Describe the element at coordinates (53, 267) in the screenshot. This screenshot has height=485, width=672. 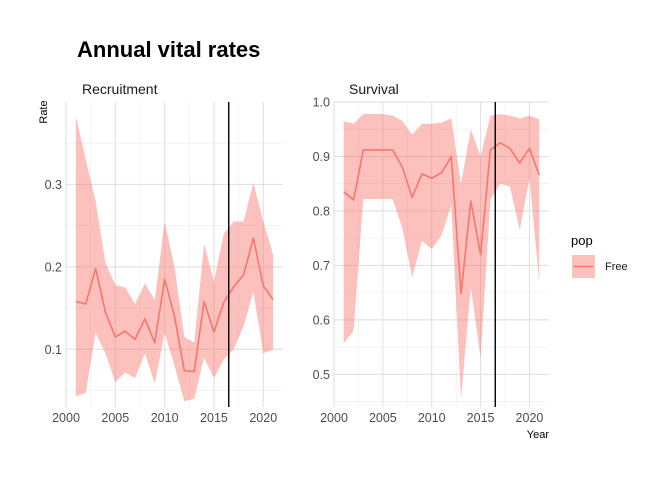
I see `y-tick-label: 0.2` at that location.